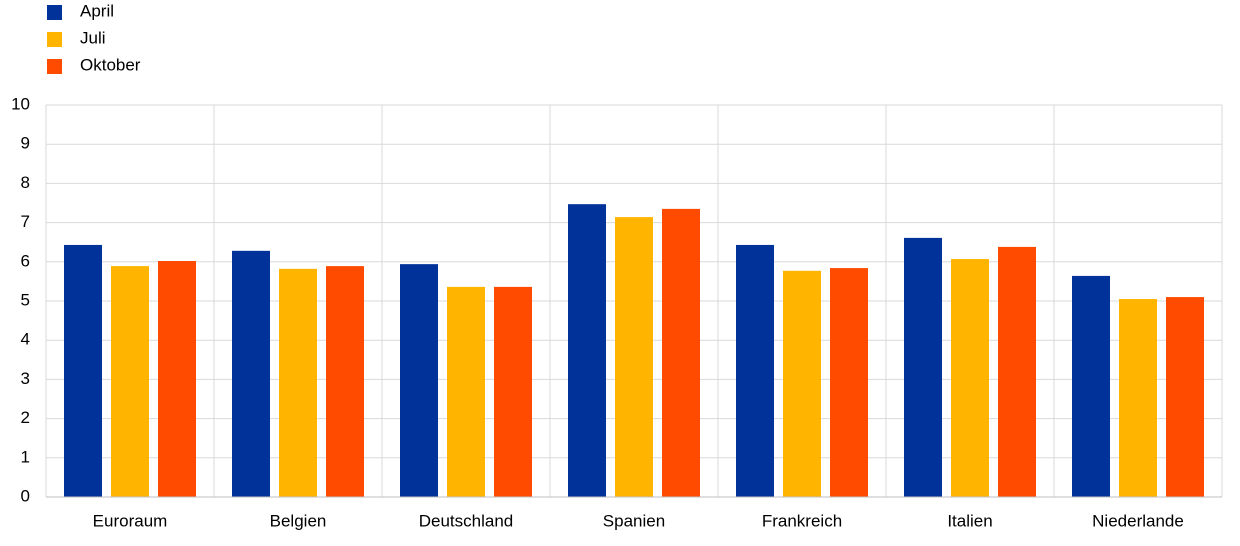 The width and height of the screenshot is (1240, 546). Describe the element at coordinates (466, 520) in the screenshot. I see `x-tick-label: Deutschland` at that location.